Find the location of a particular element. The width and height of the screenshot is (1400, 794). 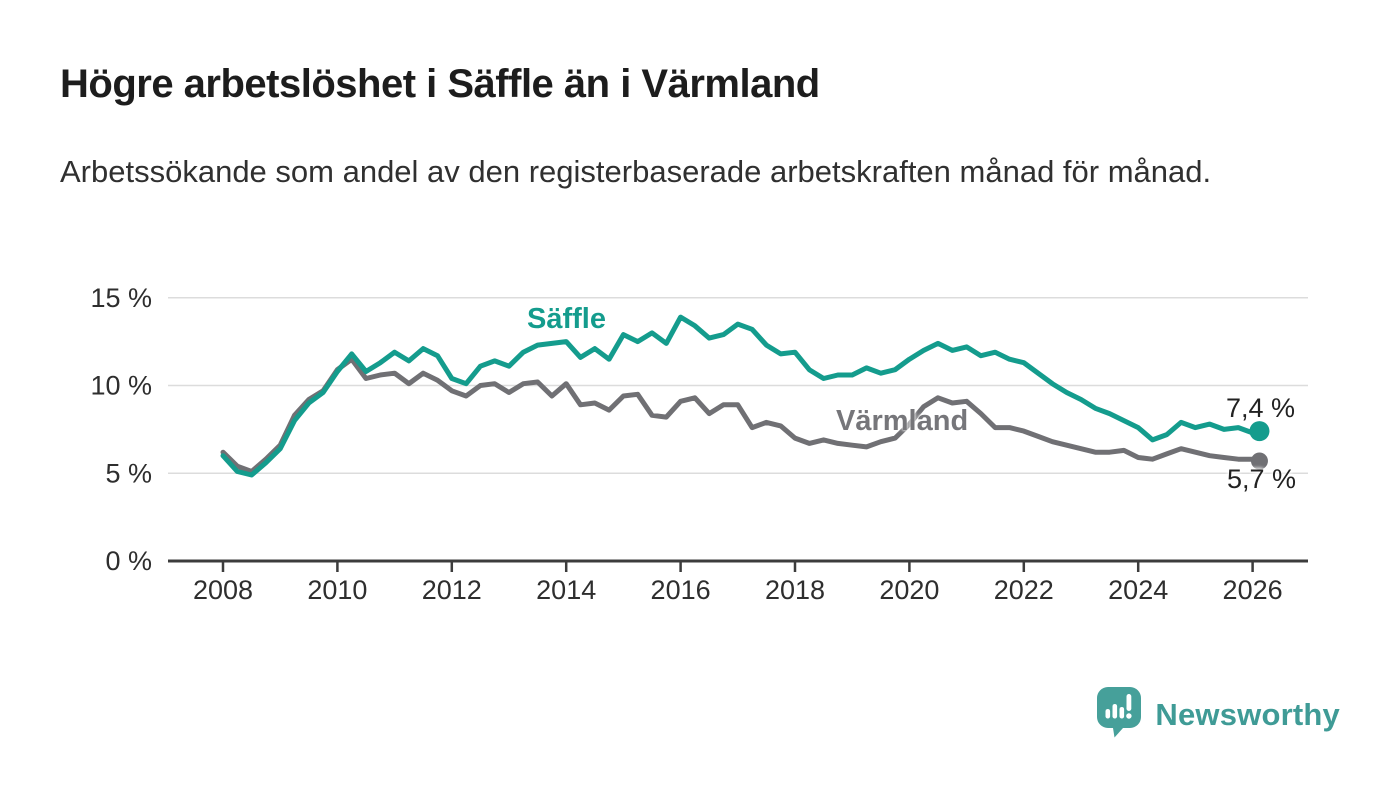

varmland-line is located at coordinates (741, 415).